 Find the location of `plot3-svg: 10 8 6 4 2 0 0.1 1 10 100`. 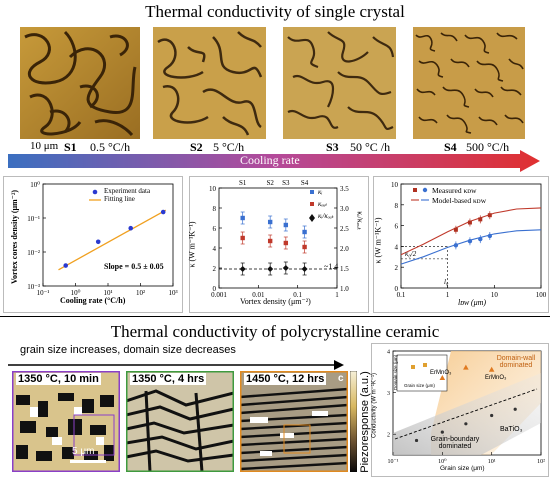

plot3-svg: 10 8 6 4 2 0 0.1 1 10 100 is located at coordinates (469, 240).